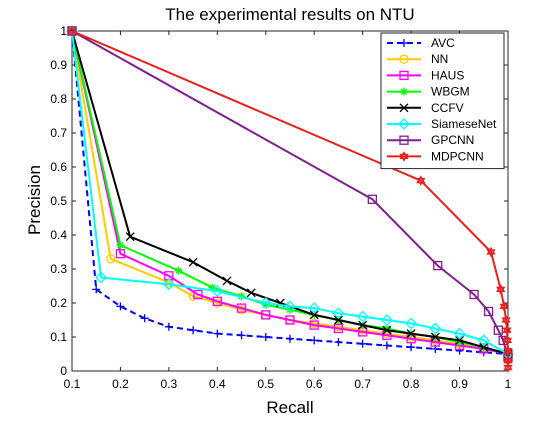 Image resolution: width=560 pixels, height=425 pixels. I want to click on x-tick-label: 0.4, so click(217, 384).